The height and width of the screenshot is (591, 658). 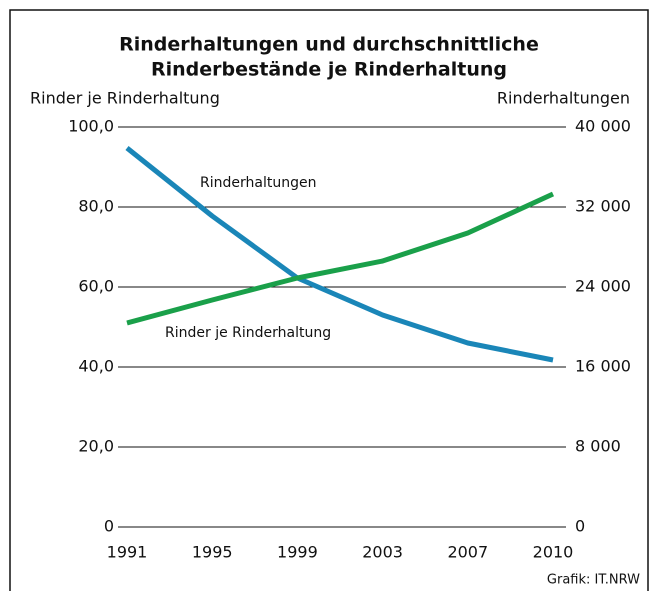 What do you see at coordinates (598, 446) in the screenshot?
I see `y2-tick-label: 8 000` at bounding box center [598, 446].